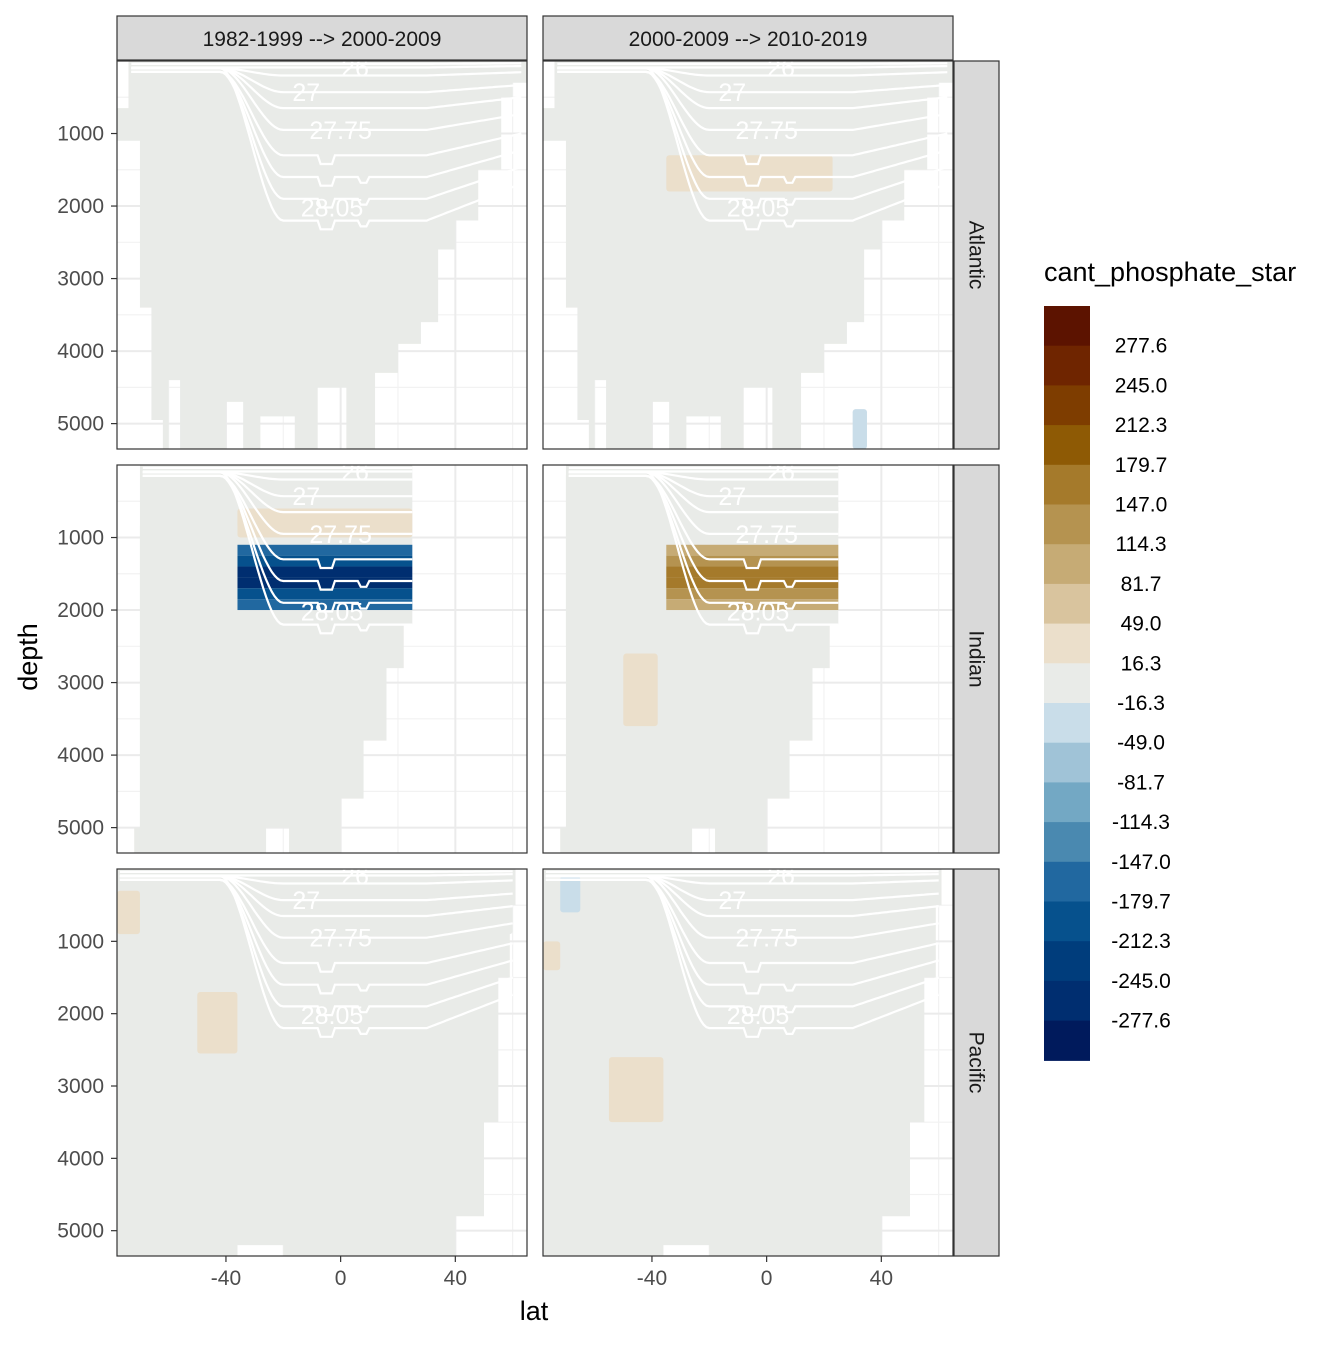  Describe the element at coordinates (1141, 346) in the screenshot. I see `legend-label: 277.6` at that location.